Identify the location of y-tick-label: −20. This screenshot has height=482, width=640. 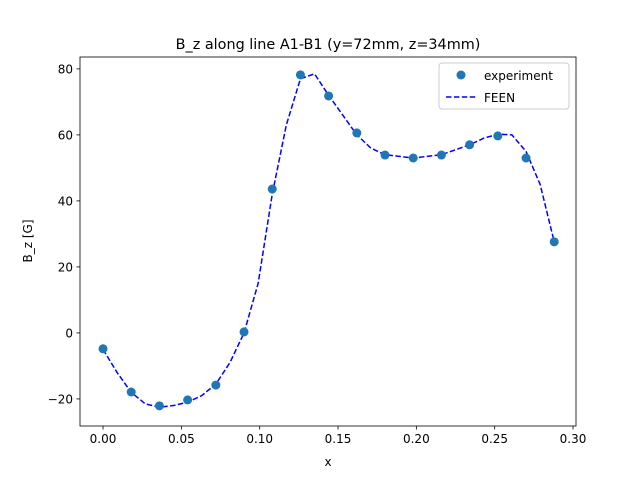
(60, 399).